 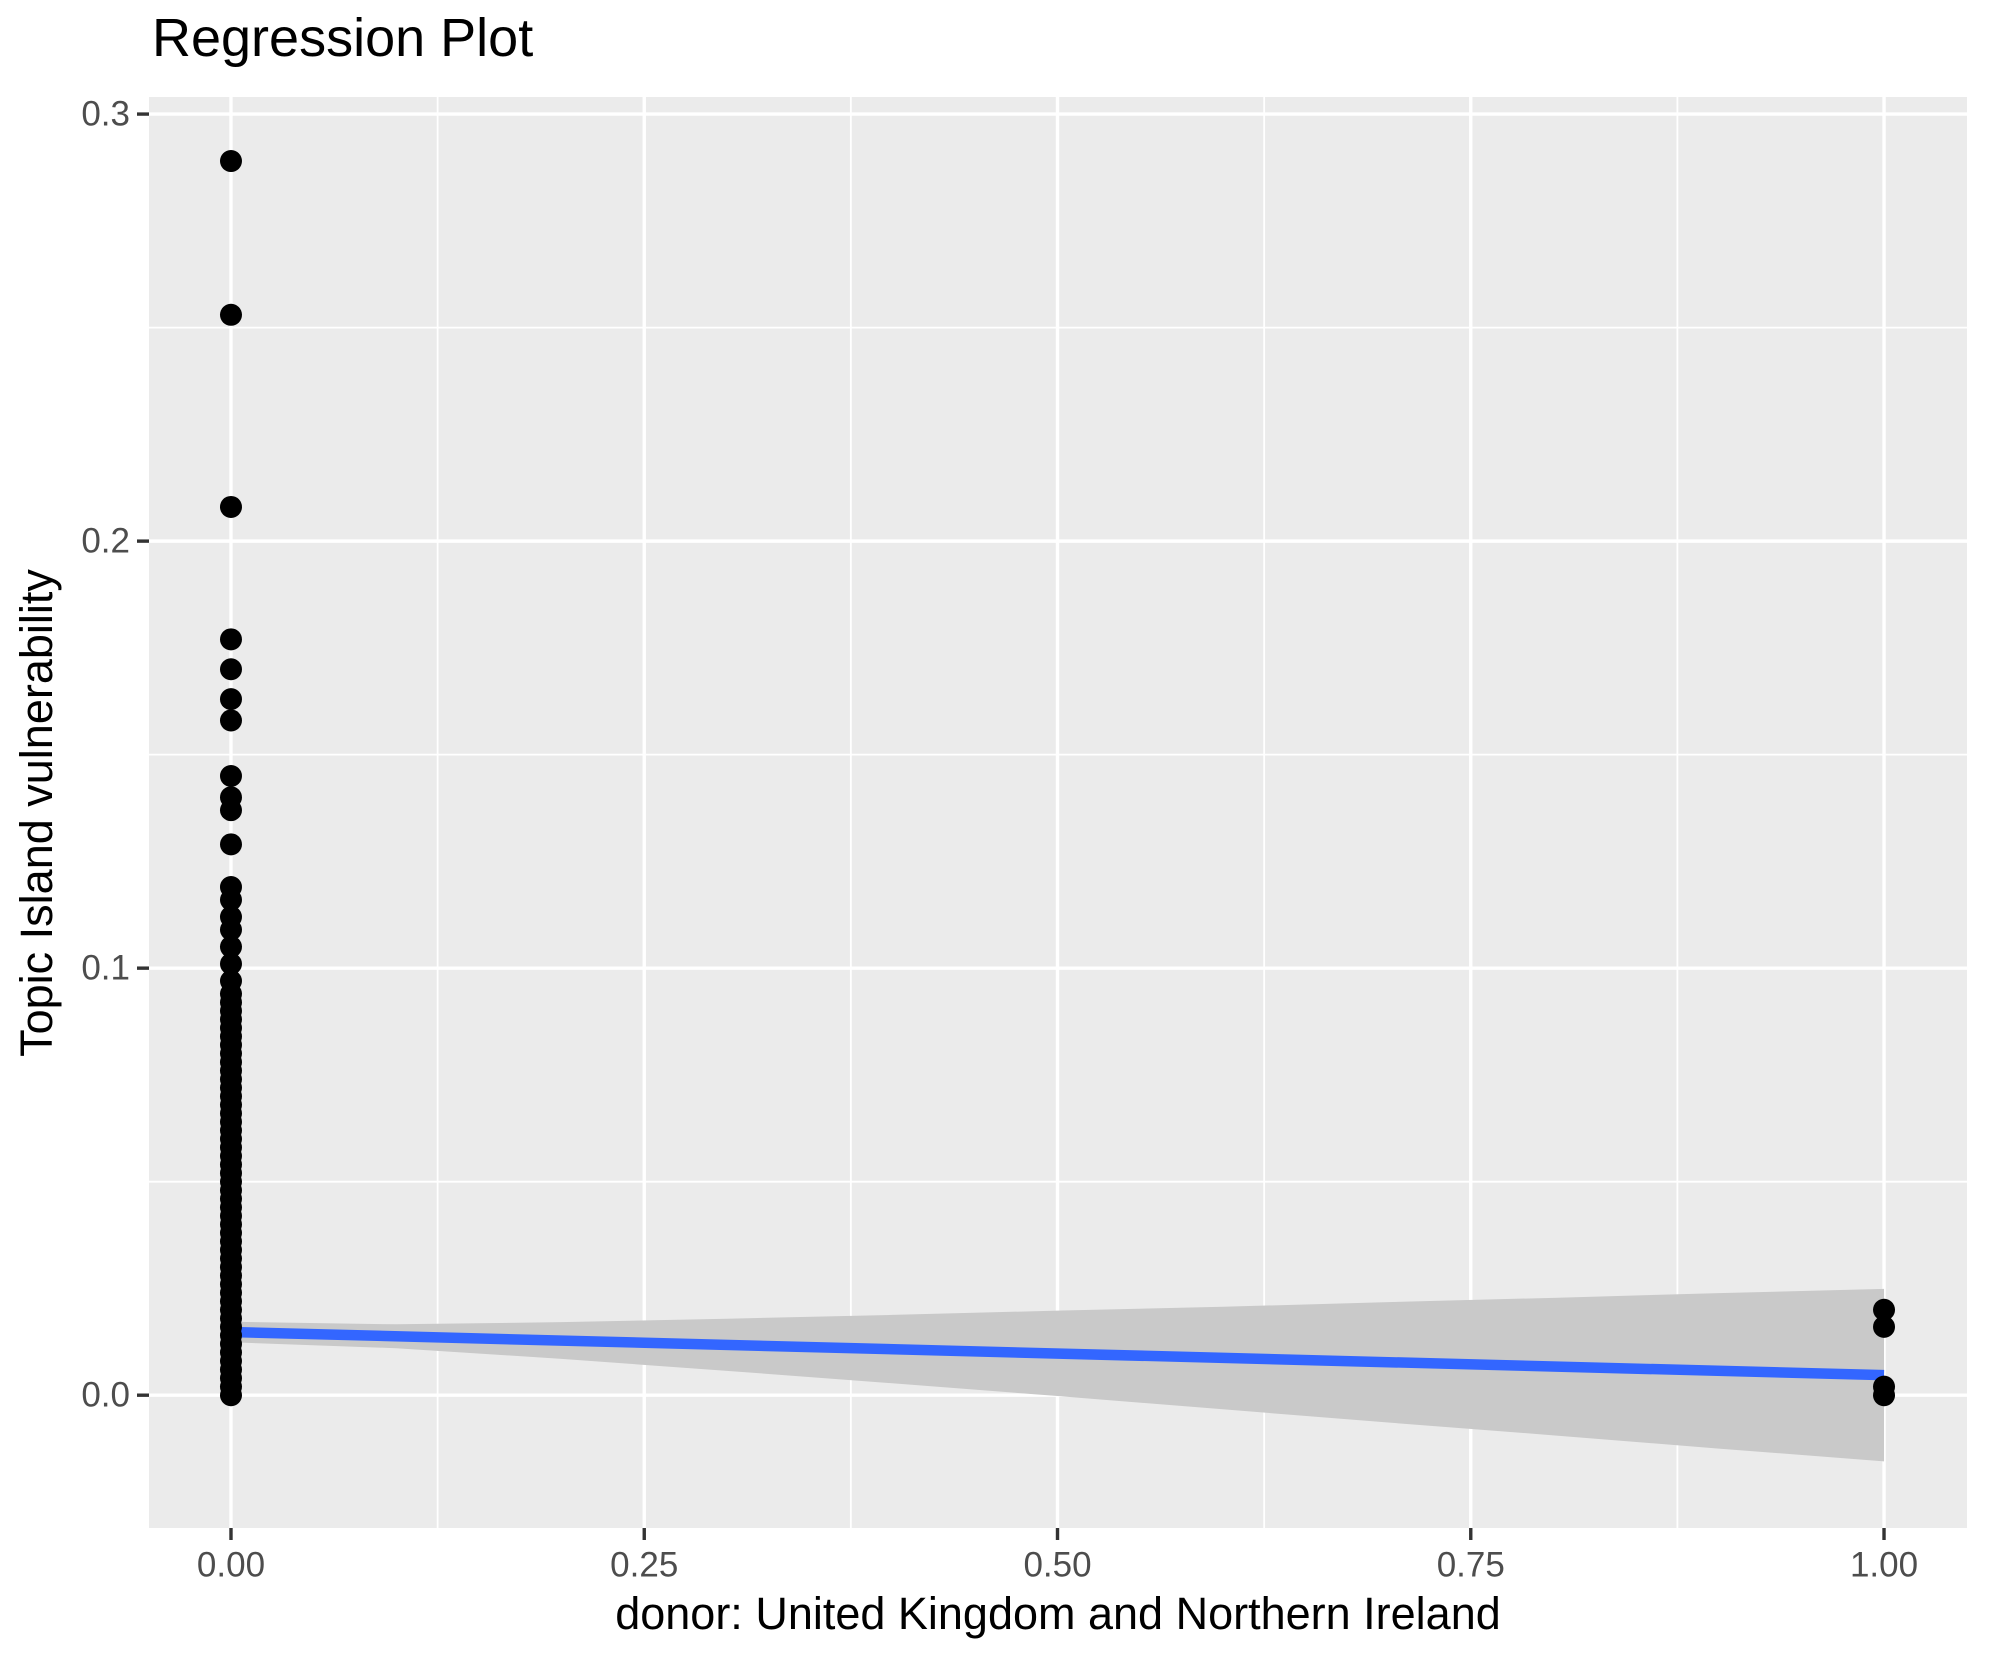 I want to click on y-tick-label: 0.1, so click(x=105, y=968).